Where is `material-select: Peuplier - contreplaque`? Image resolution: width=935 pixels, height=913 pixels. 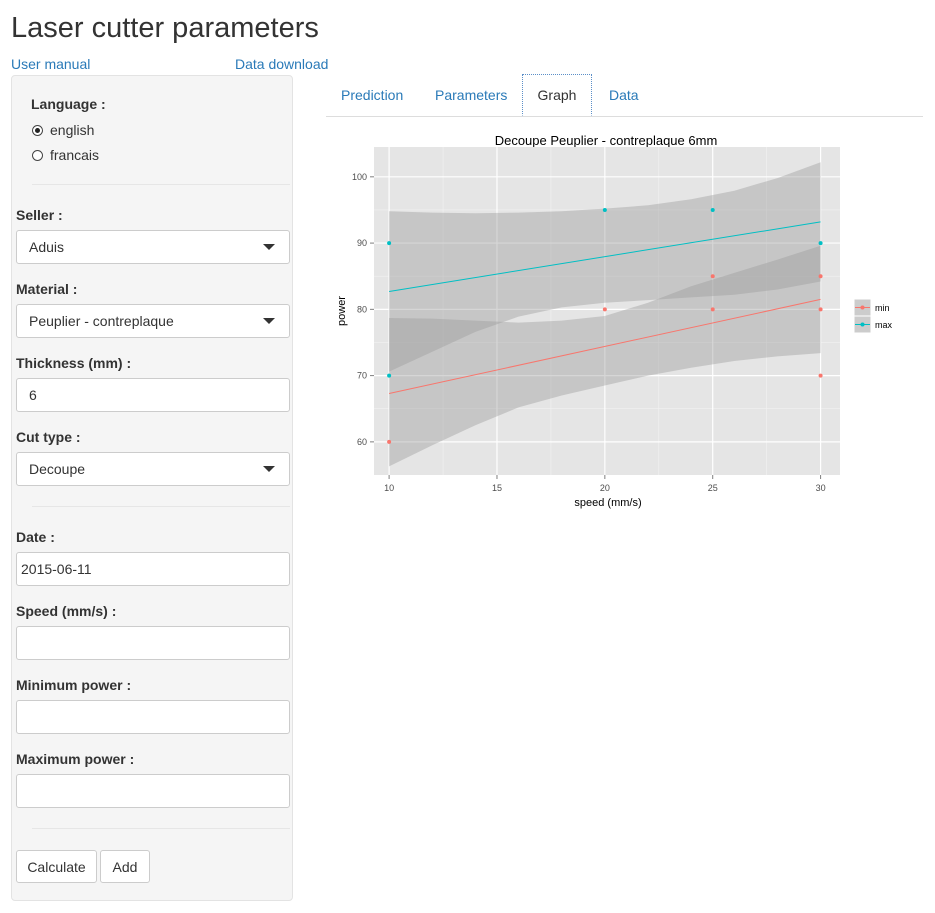
material-select: Peuplier - contreplaque is located at coordinates (153, 321).